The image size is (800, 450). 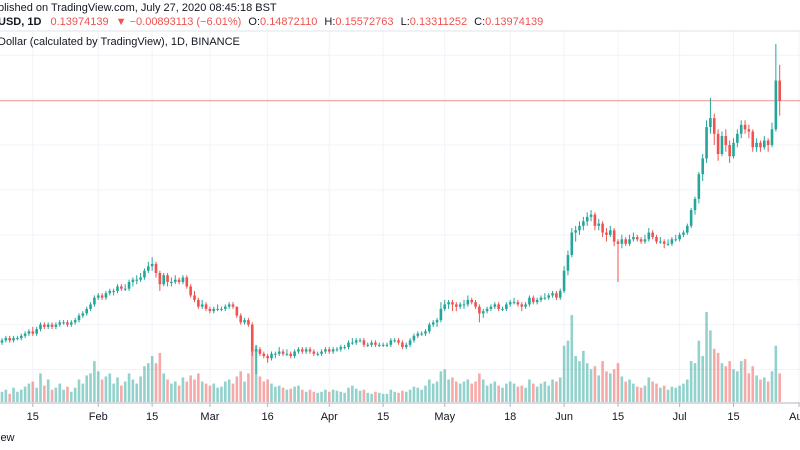 I want to click on symbol: USD, 1D, so click(x=20, y=22).